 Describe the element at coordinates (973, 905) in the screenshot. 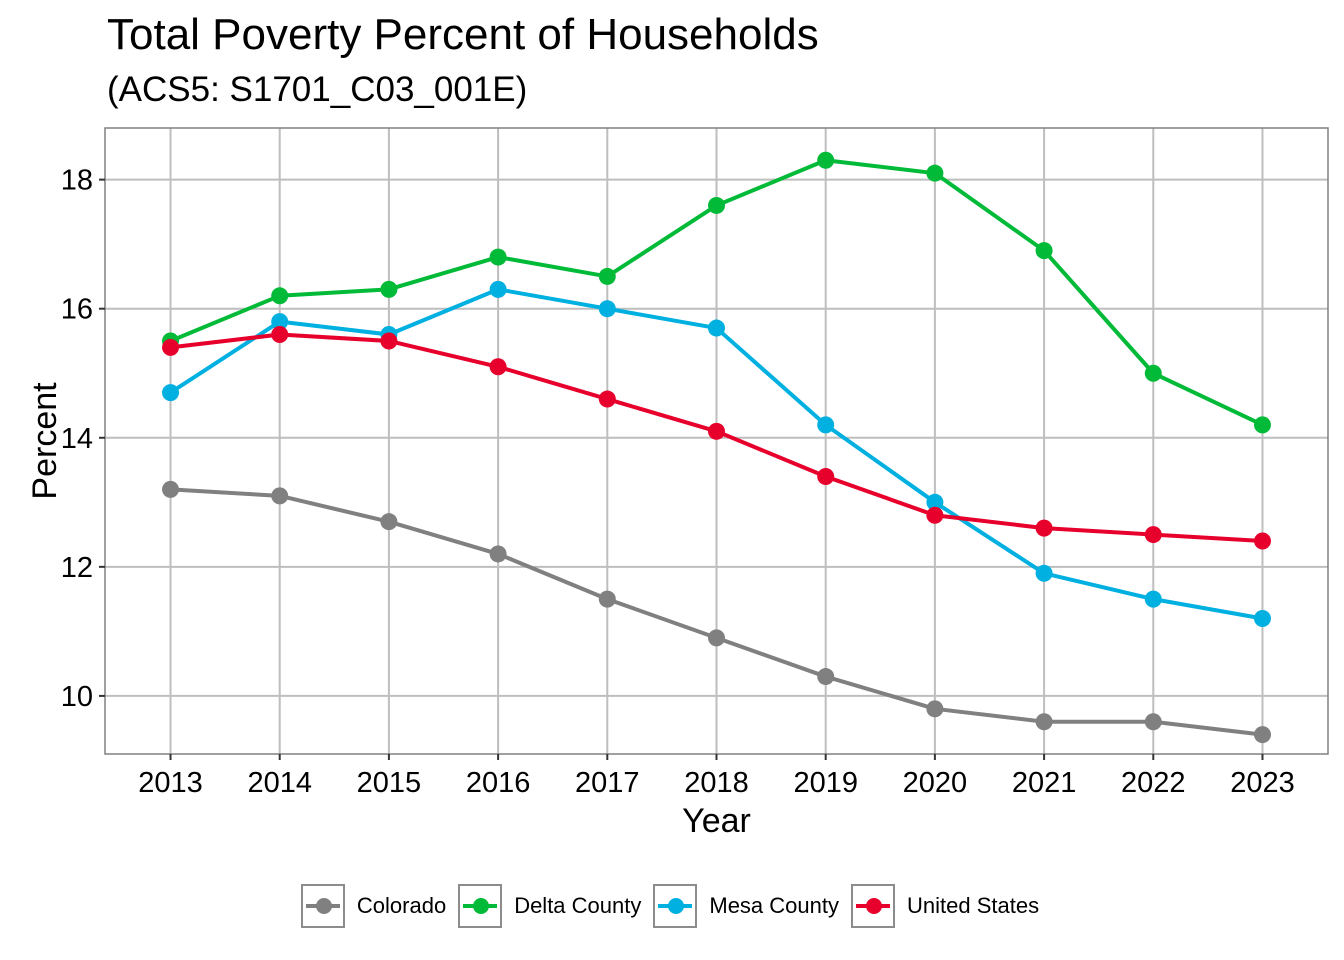

I see `legend-label: United States` at that location.